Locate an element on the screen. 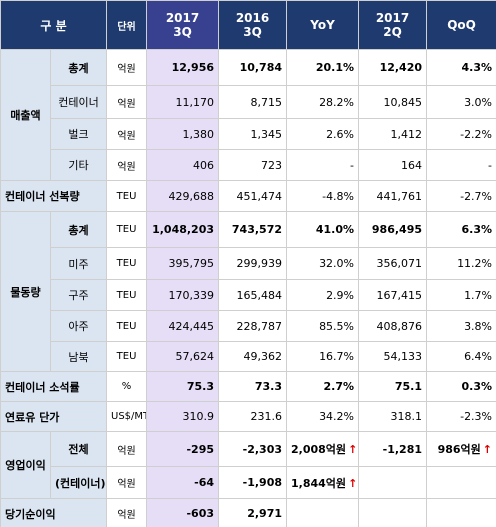 The height and width of the screenshot is (527, 496). value-cell: 299,939 is located at coordinates (253, 263).